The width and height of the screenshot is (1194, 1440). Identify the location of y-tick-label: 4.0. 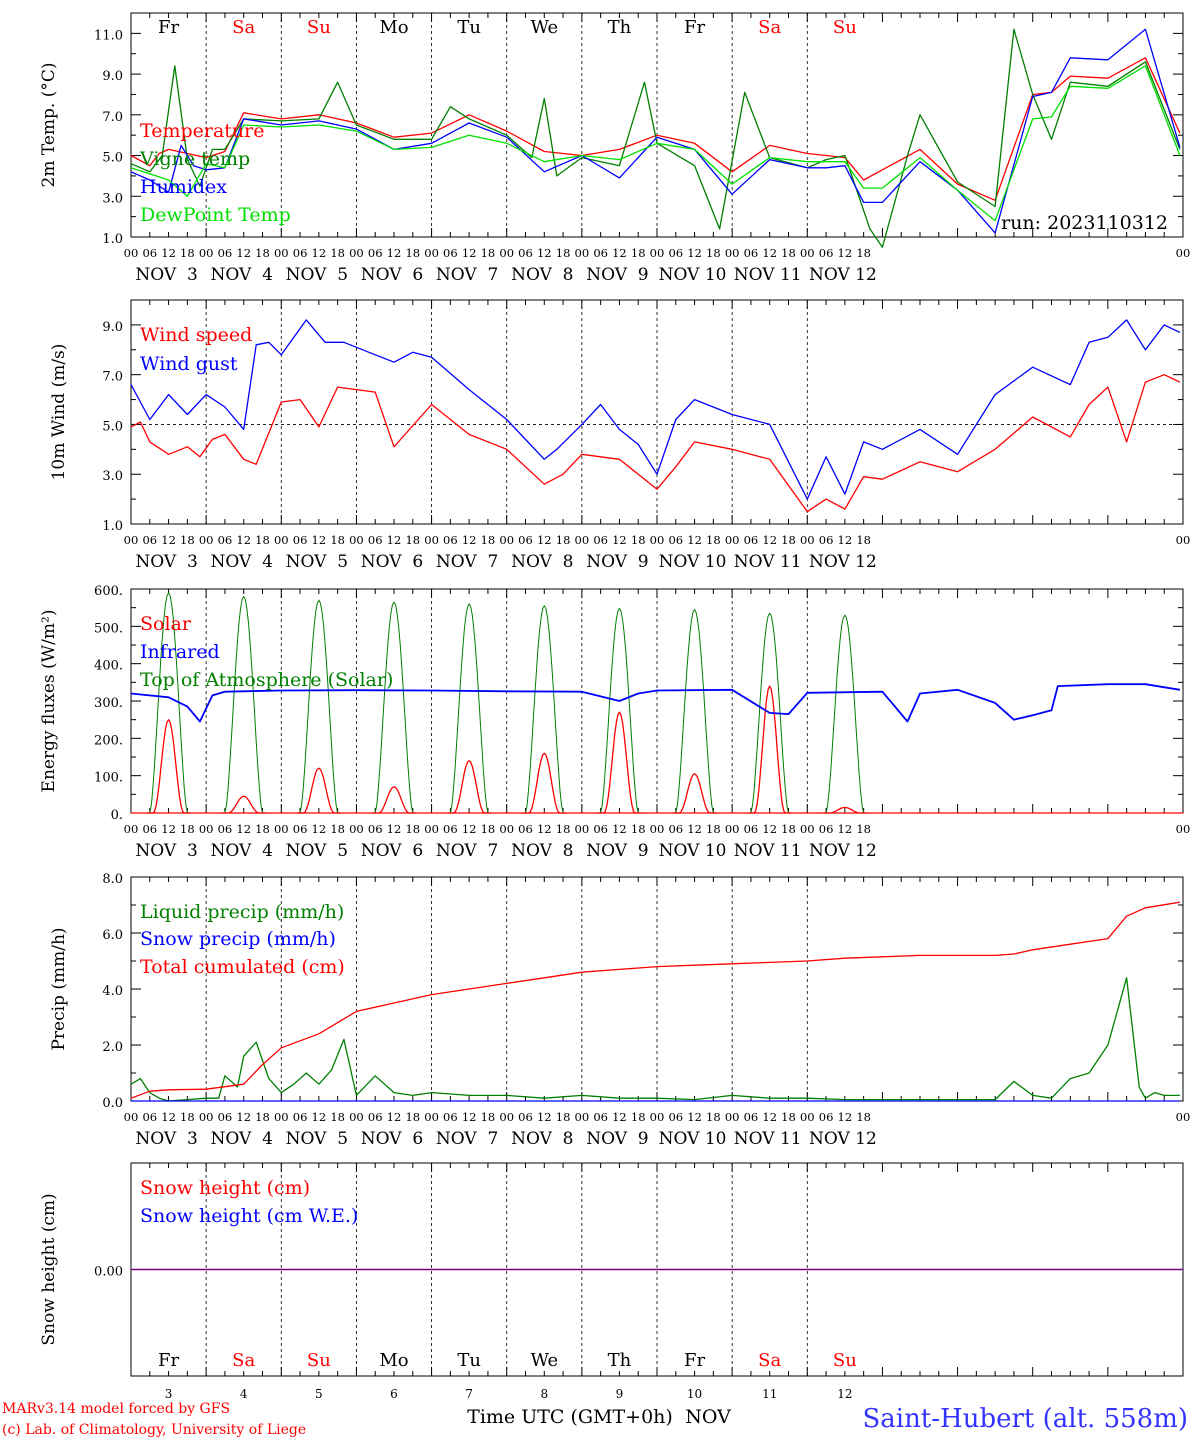
(112, 991).